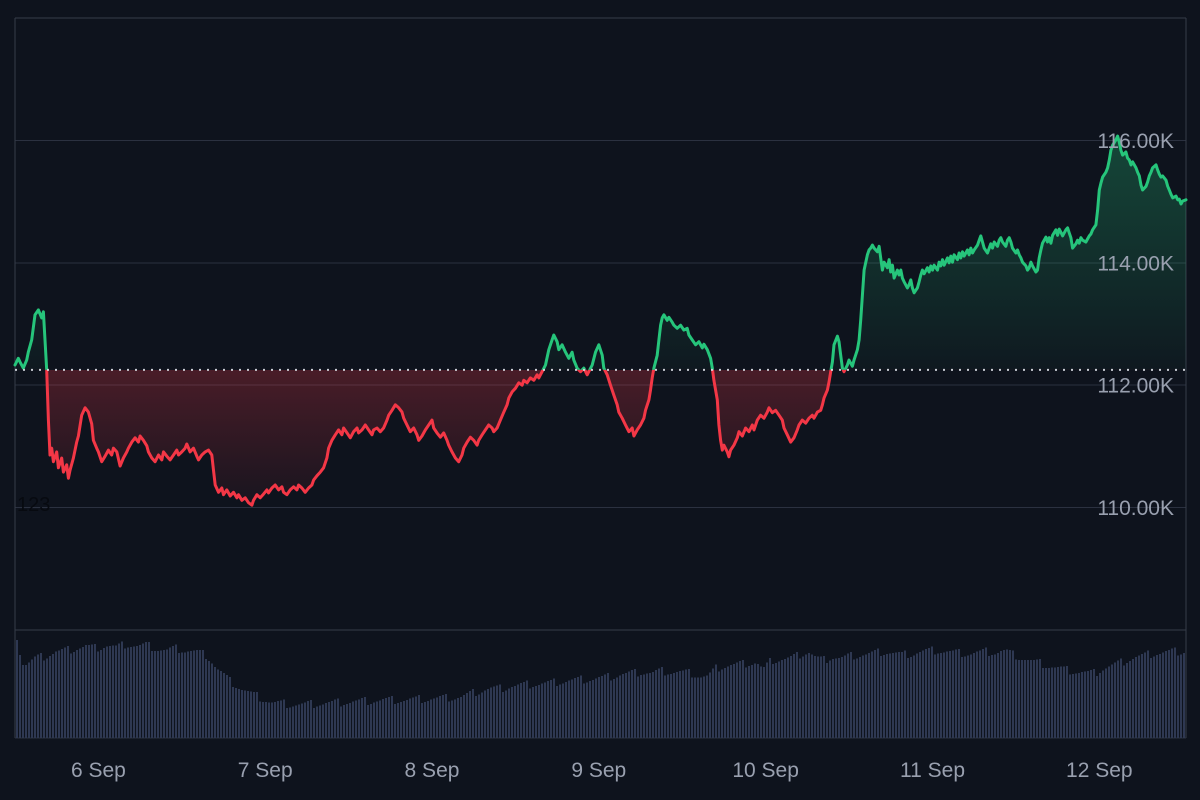 Image resolution: width=1200 pixels, height=800 pixels. What do you see at coordinates (1099, 770) in the screenshot?
I see `x-axis-tick-label: 12 Sep` at bounding box center [1099, 770].